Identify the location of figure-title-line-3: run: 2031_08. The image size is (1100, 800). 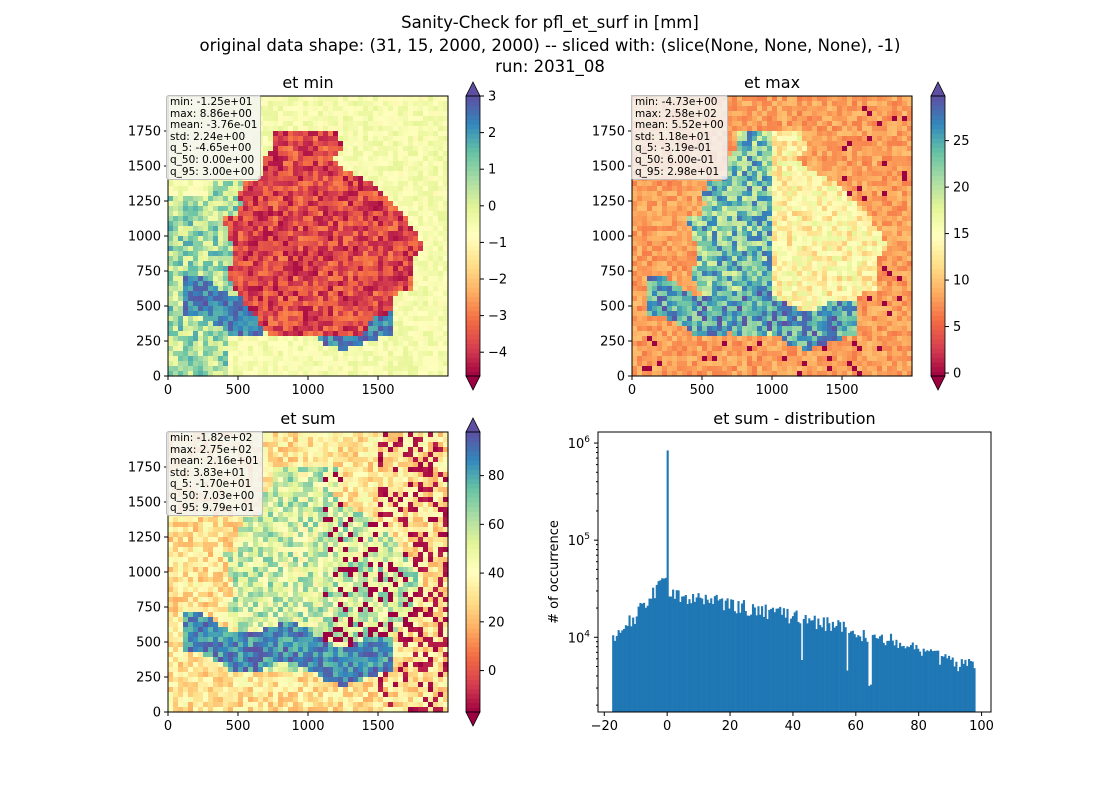
(550, 66).